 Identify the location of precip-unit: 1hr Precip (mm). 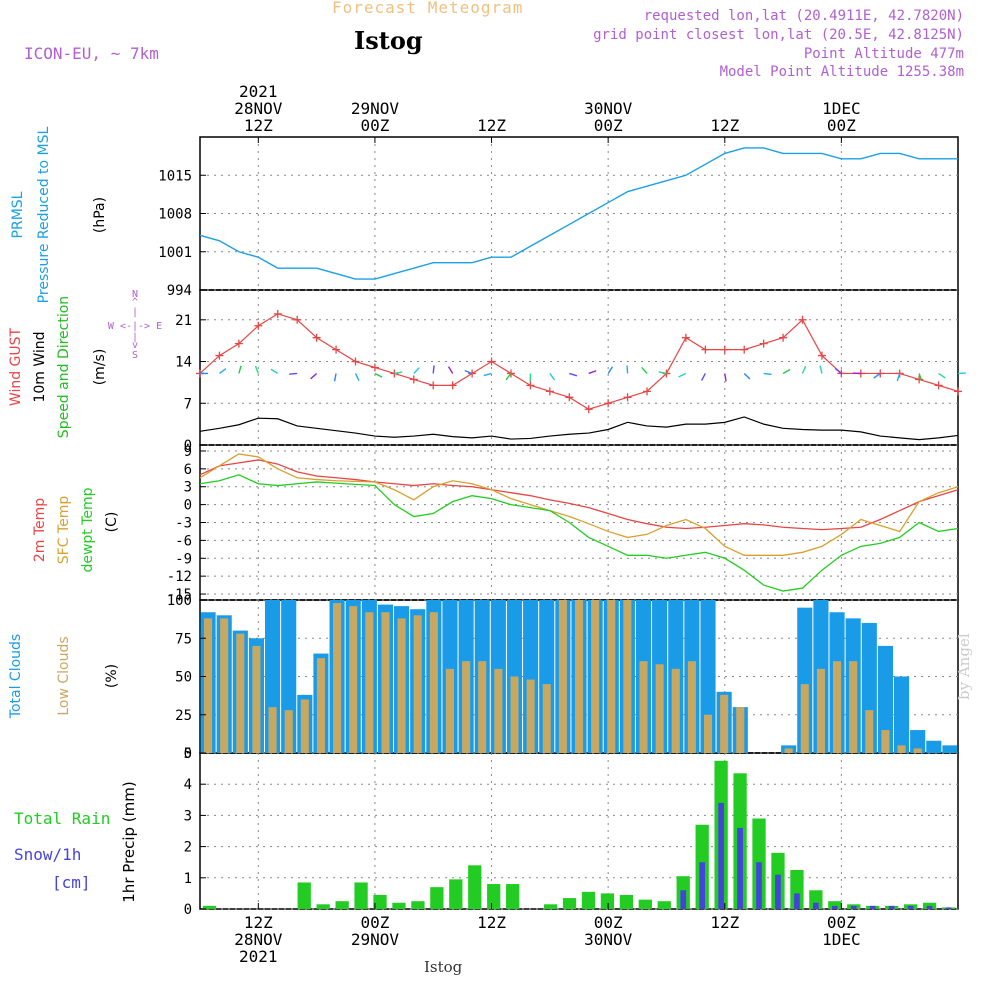
(129, 841).